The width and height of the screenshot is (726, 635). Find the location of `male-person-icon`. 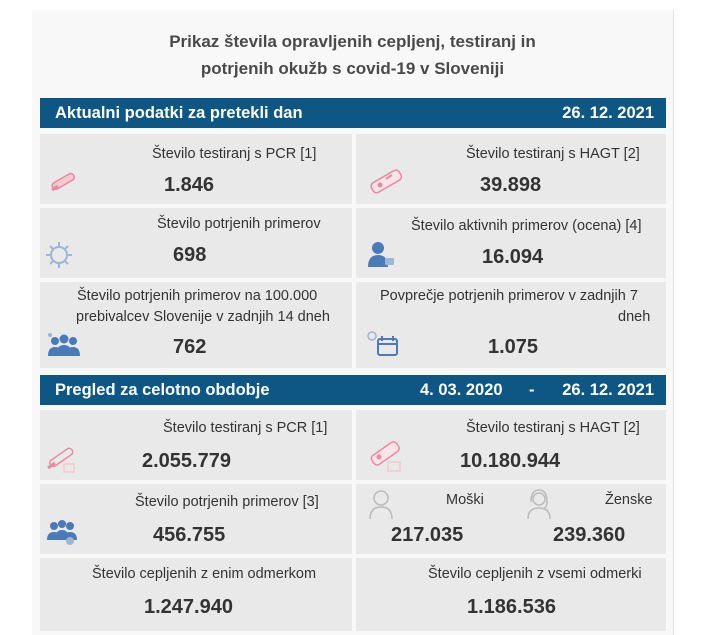

male-person-icon is located at coordinates (381, 505).